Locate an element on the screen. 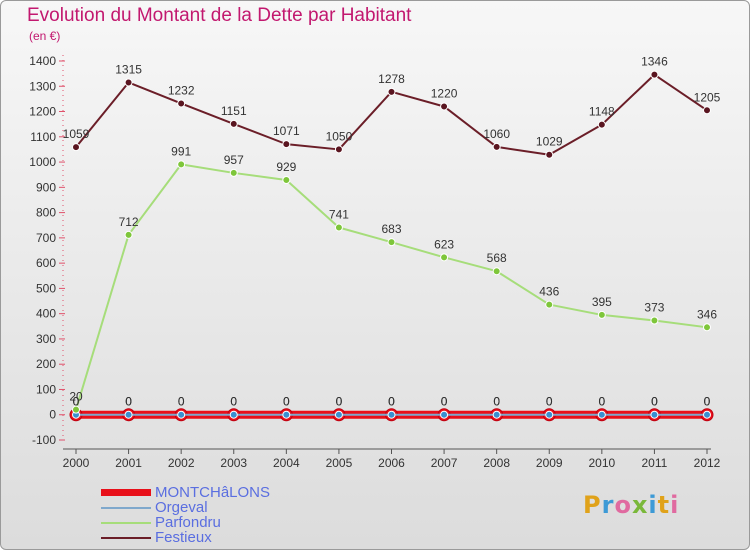 This screenshot has width=750, height=550. data-label: 395 is located at coordinates (602, 302).